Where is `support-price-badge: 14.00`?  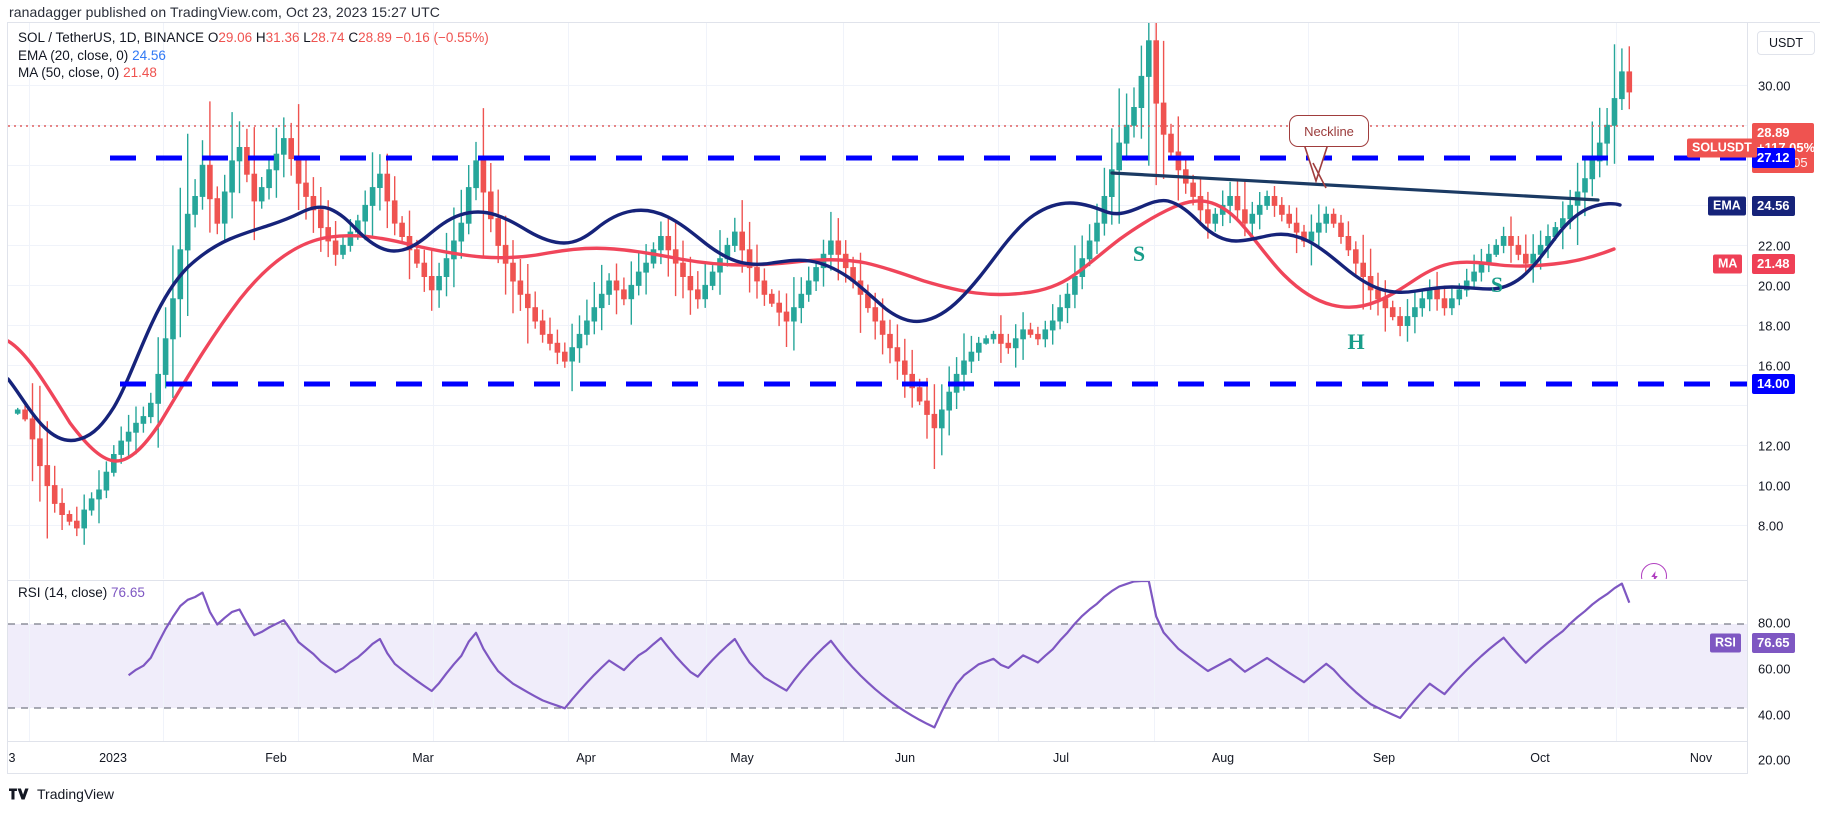
support-price-badge: 14.00 is located at coordinates (1773, 384).